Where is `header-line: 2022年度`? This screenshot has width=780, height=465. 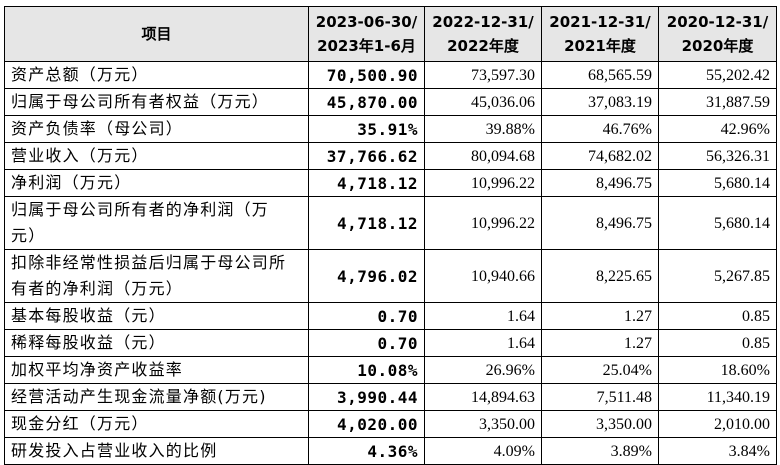 header-line: 2022年度 is located at coordinates (483, 46).